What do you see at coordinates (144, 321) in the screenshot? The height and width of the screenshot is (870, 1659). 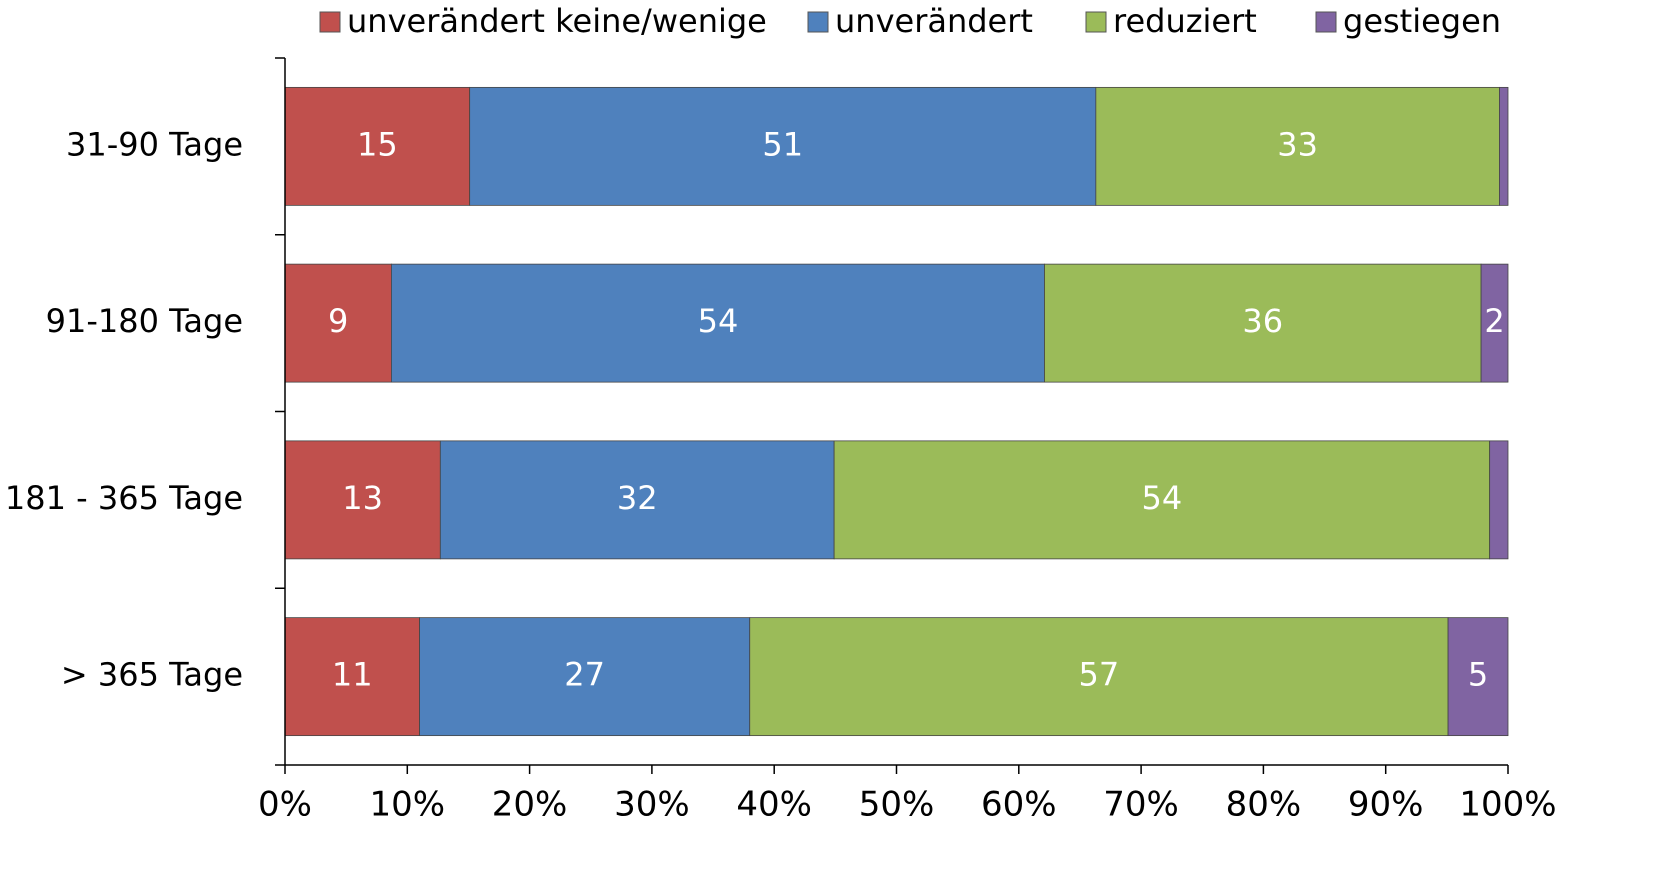 I see `y-tick-label: 91-180 Tage` at bounding box center [144, 321].